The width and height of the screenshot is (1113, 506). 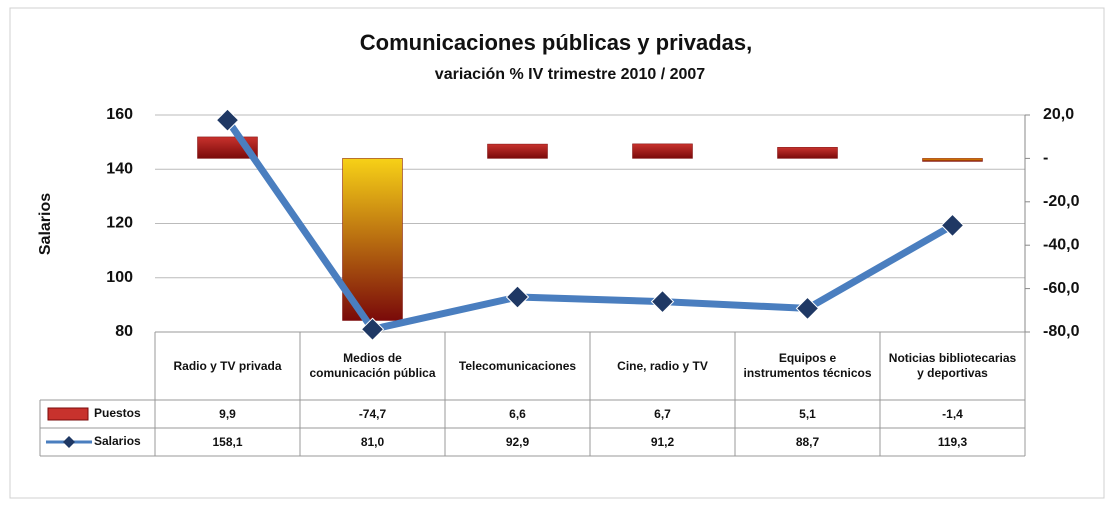 I want to click on value-label: 91,2, so click(x=662, y=441).